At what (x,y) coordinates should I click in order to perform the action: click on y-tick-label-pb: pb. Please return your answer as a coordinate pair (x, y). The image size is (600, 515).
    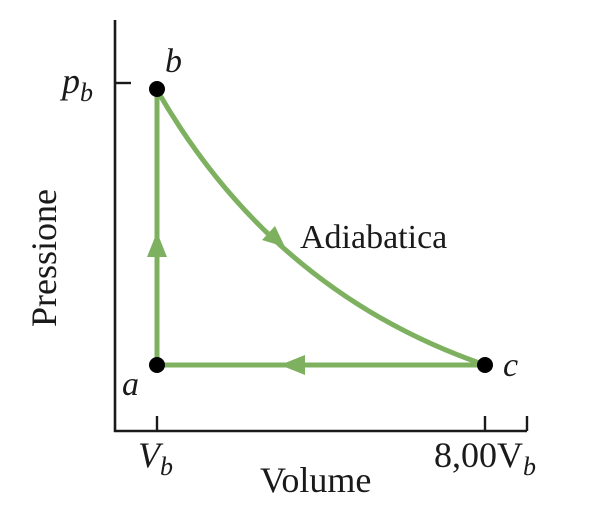
    Looking at the image, I should click on (76, 84).